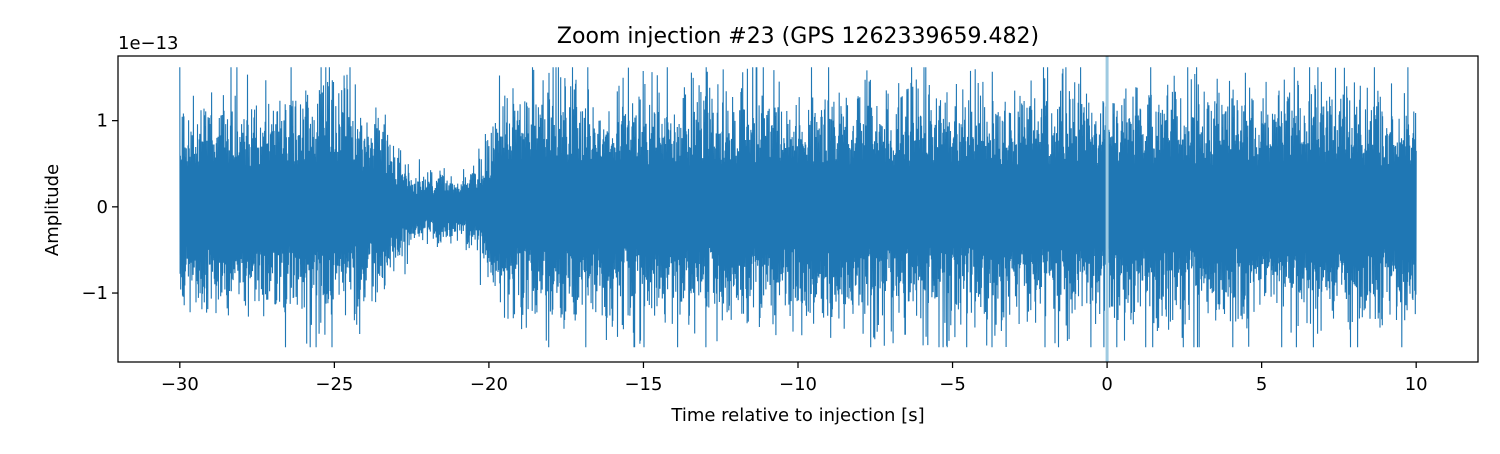  Describe the element at coordinates (102, 121) in the screenshot. I see `y-tick-label: 1` at that location.